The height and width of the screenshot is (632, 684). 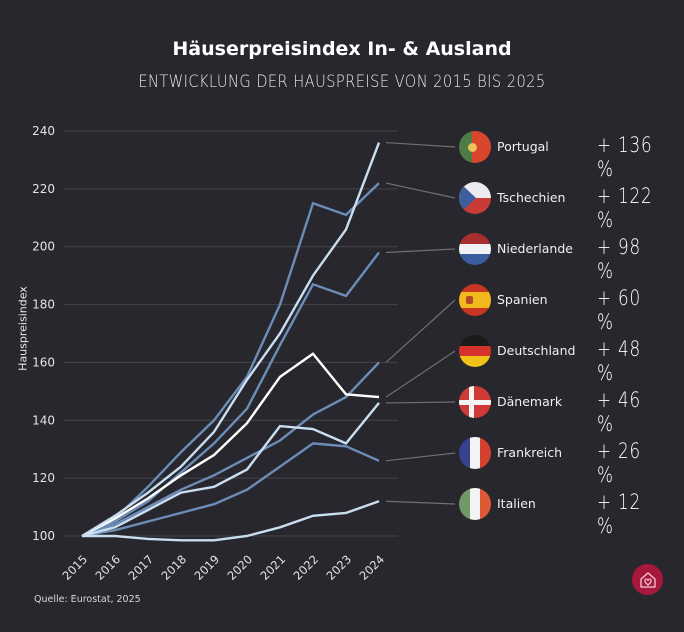 I want to click on legend-item: Tschechien + 122 %, so click(x=569, y=207).